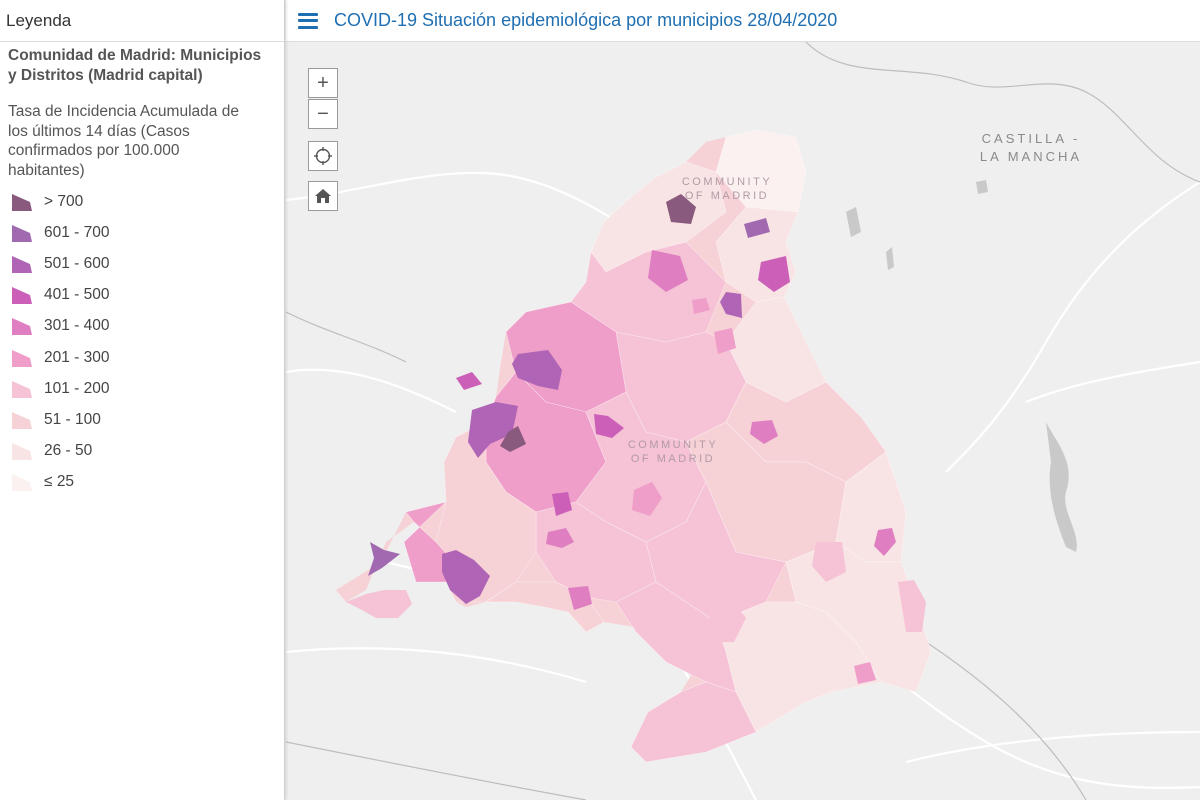  What do you see at coordinates (147, 232) in the screenshot?
I see `legend-item: 601 - 700` at bounding box center [147, 232].